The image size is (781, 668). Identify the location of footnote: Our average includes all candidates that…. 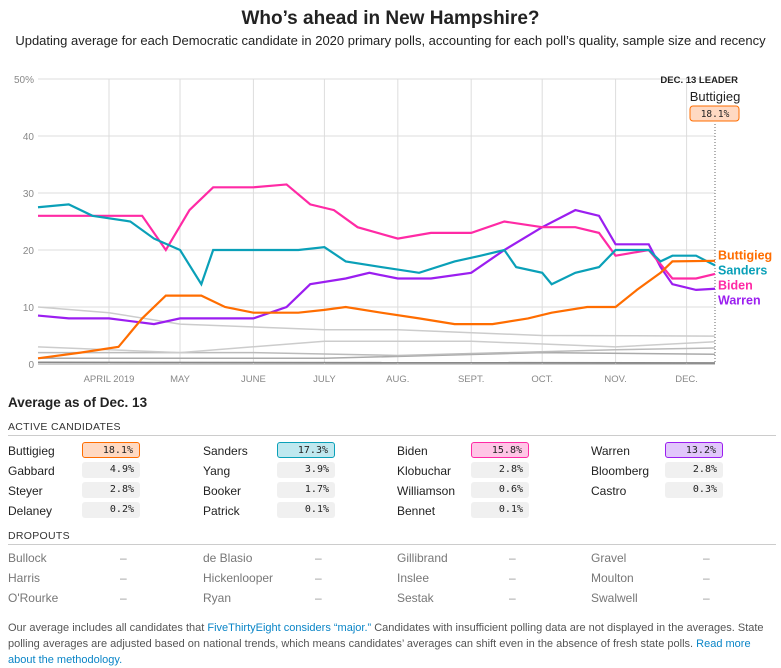
(390, 644).